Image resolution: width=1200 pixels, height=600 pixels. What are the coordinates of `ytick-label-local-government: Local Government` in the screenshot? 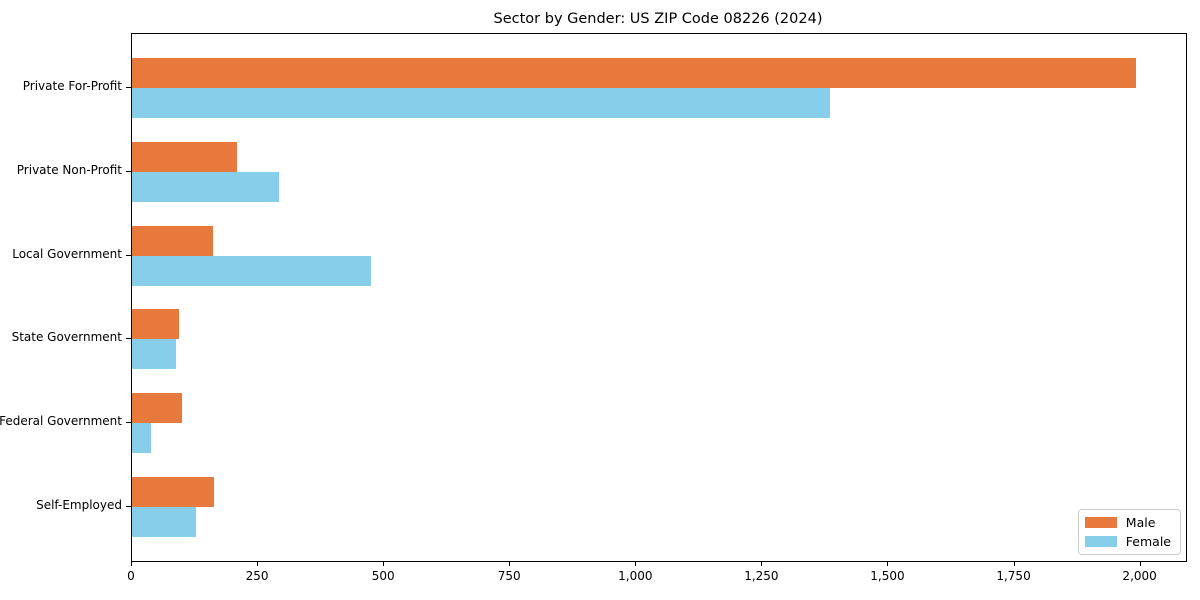 It's located at (67, 253).